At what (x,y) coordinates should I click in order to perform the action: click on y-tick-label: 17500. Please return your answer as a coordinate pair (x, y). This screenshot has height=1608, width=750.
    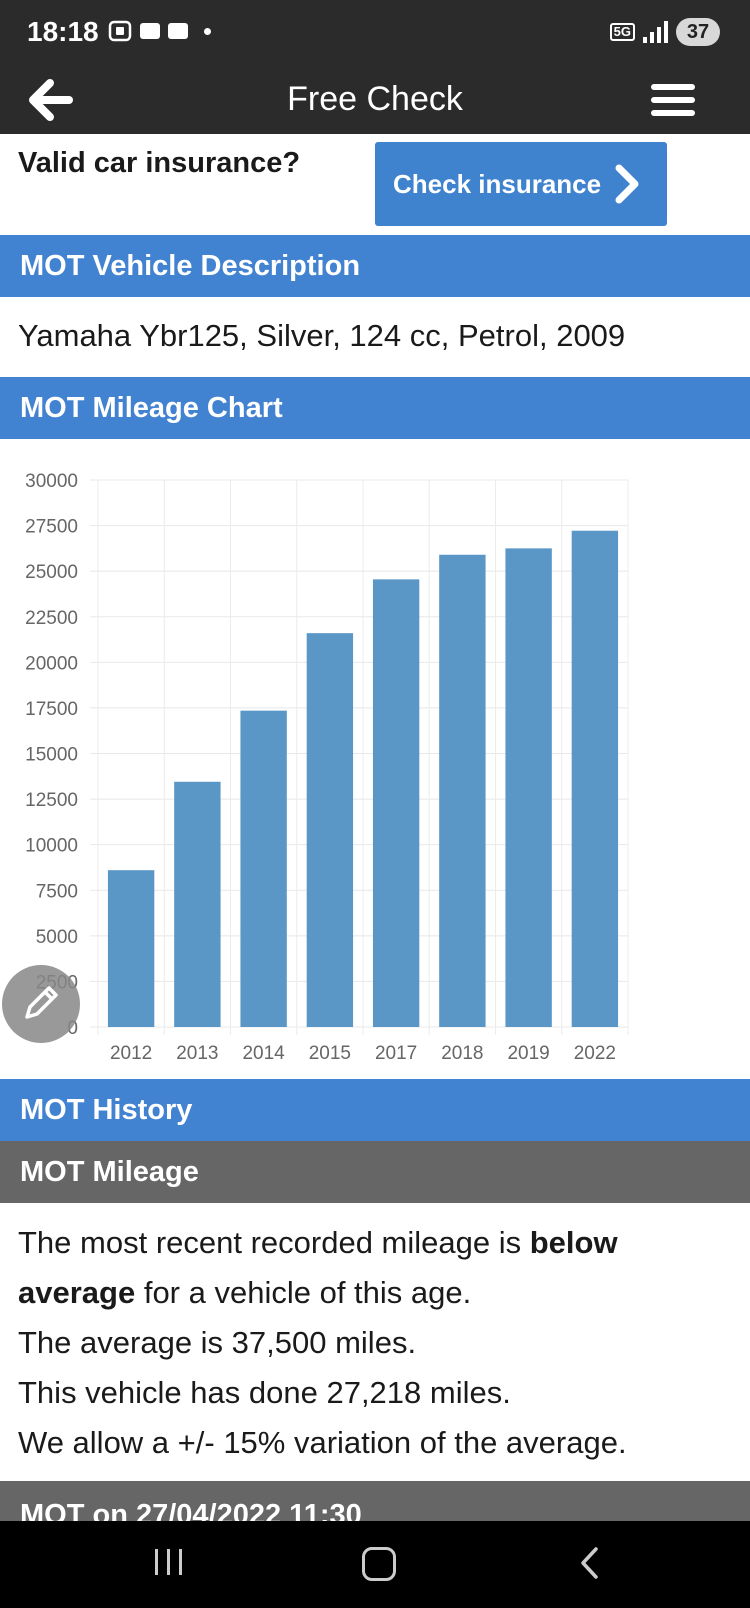
    Looking at the image, I should click on (51, 709).